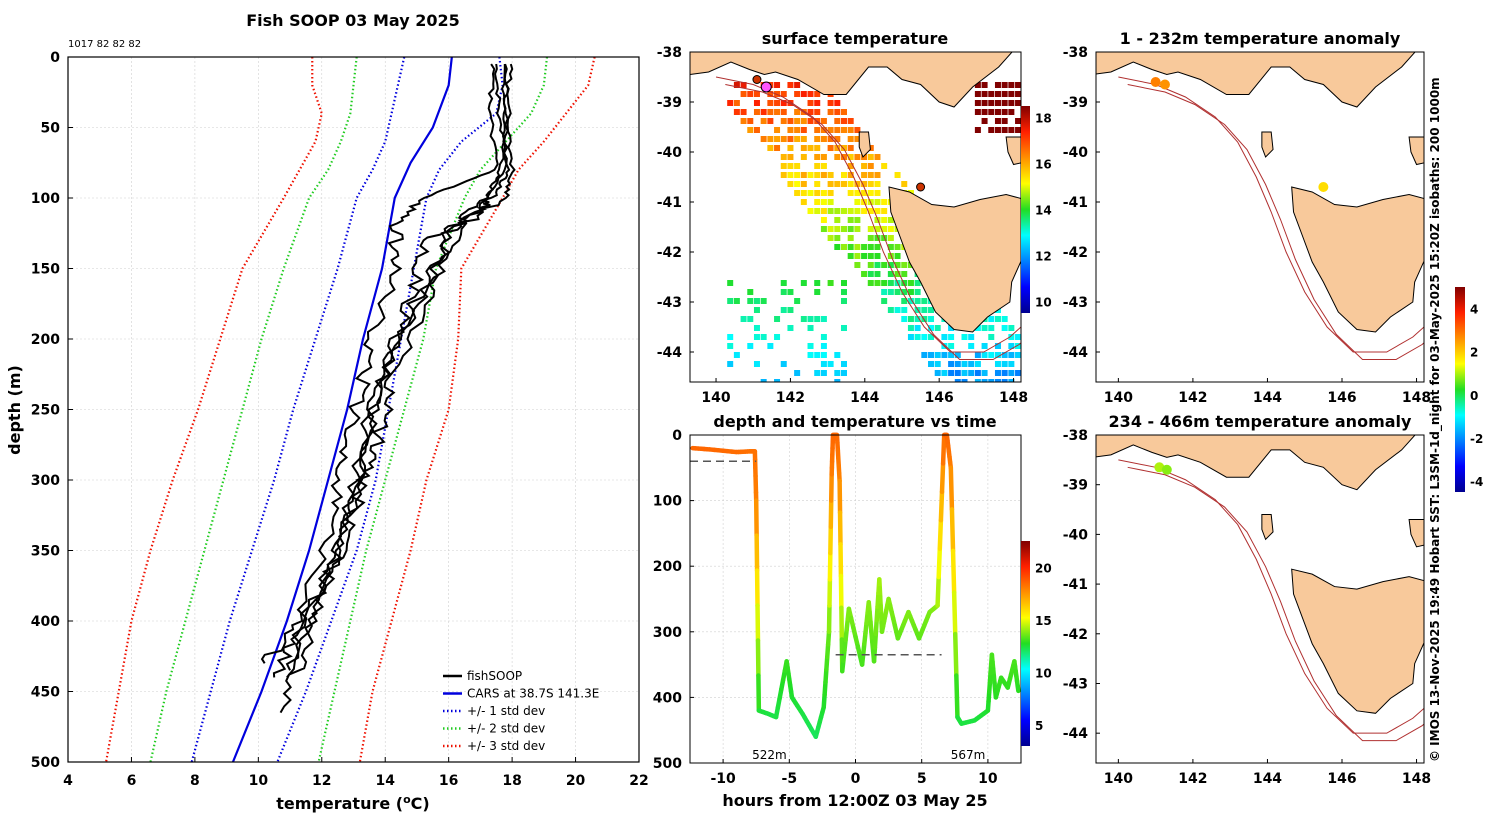  Describe the element at coordinates (854, 421) in the screenshot. I see `time-title: depth and temperature vs time` at that location.